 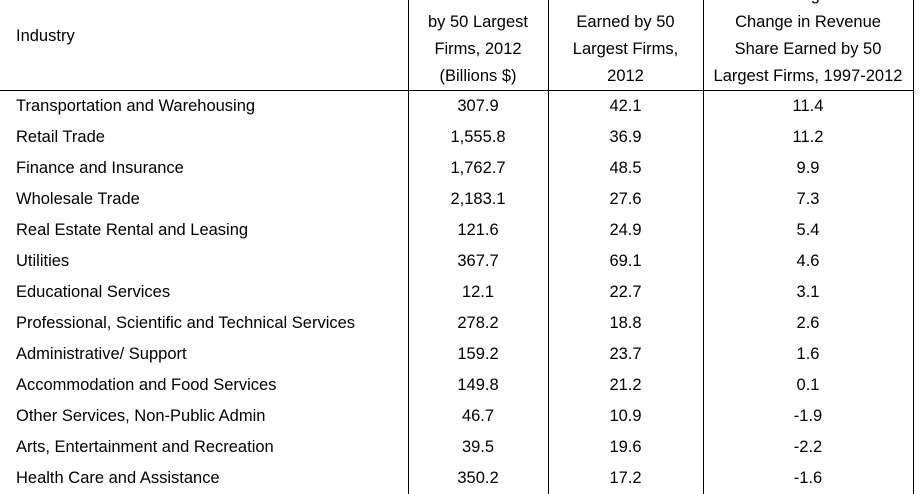 What do you see at coordinates (204, 107) in the screenshot?
I see `industry-cell: Transportation and Warehousing` at bounding box center [204, 107].